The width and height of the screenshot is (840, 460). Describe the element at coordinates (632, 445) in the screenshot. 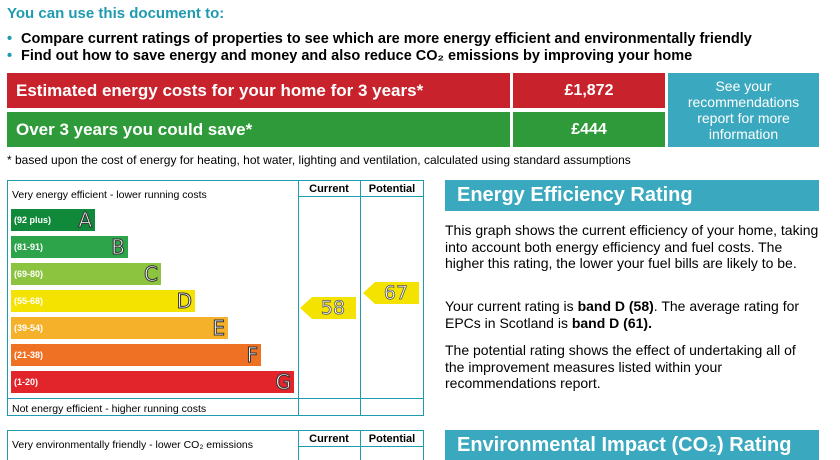

I see `environmental-panel-title: Environmental Impact (CO₂) Rating` at that location.